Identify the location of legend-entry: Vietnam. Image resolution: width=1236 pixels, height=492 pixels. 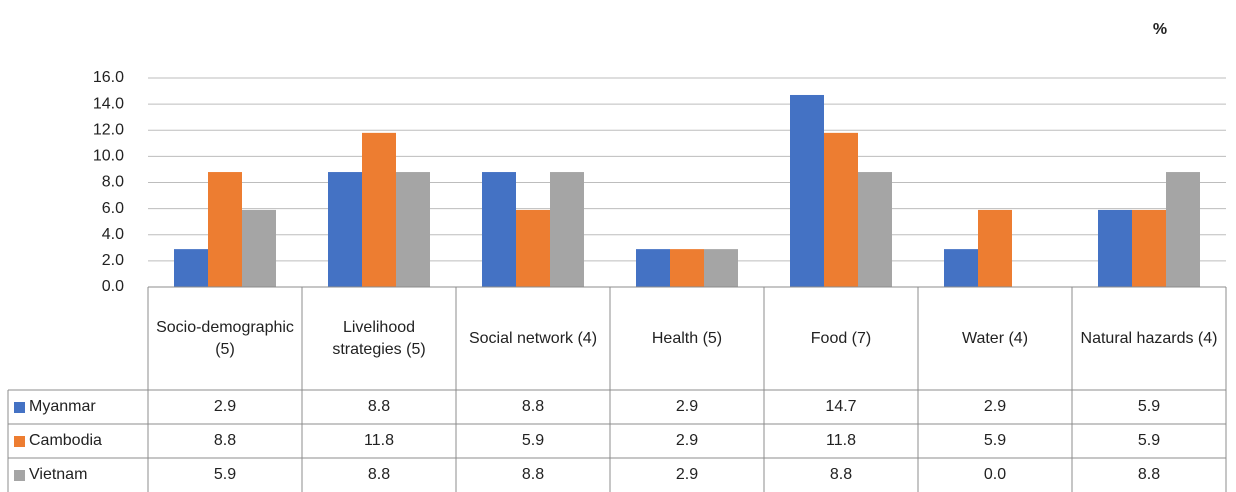
(78, 475).